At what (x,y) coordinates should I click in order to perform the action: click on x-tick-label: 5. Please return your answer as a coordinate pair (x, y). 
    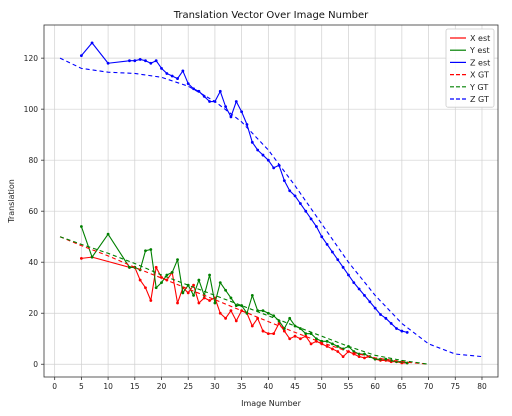
    Looking at the image, I should click on (81, 386).